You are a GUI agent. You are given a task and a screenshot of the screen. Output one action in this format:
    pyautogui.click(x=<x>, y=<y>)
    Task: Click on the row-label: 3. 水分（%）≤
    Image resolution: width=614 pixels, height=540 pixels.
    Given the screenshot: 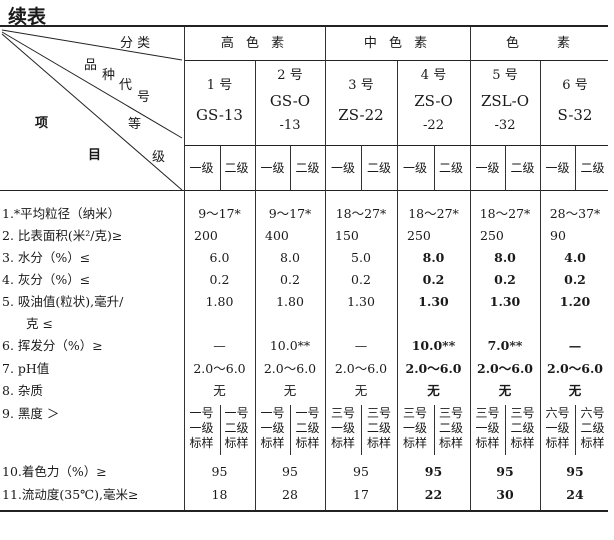 What is the action you would take?
    pyautogui.click(x=46, y=257)
    